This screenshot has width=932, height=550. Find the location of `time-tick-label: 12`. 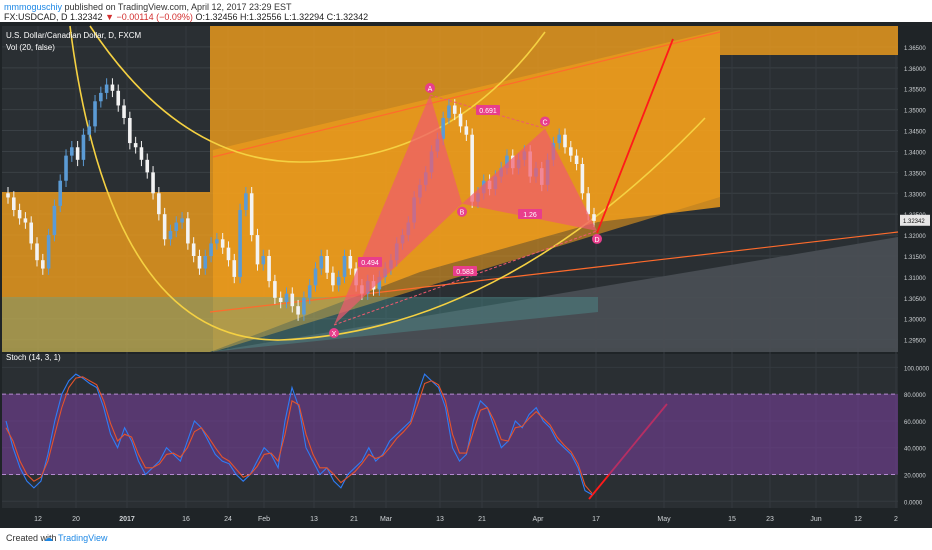

time-tick-label: 12 is located at coordinates (38, 519).